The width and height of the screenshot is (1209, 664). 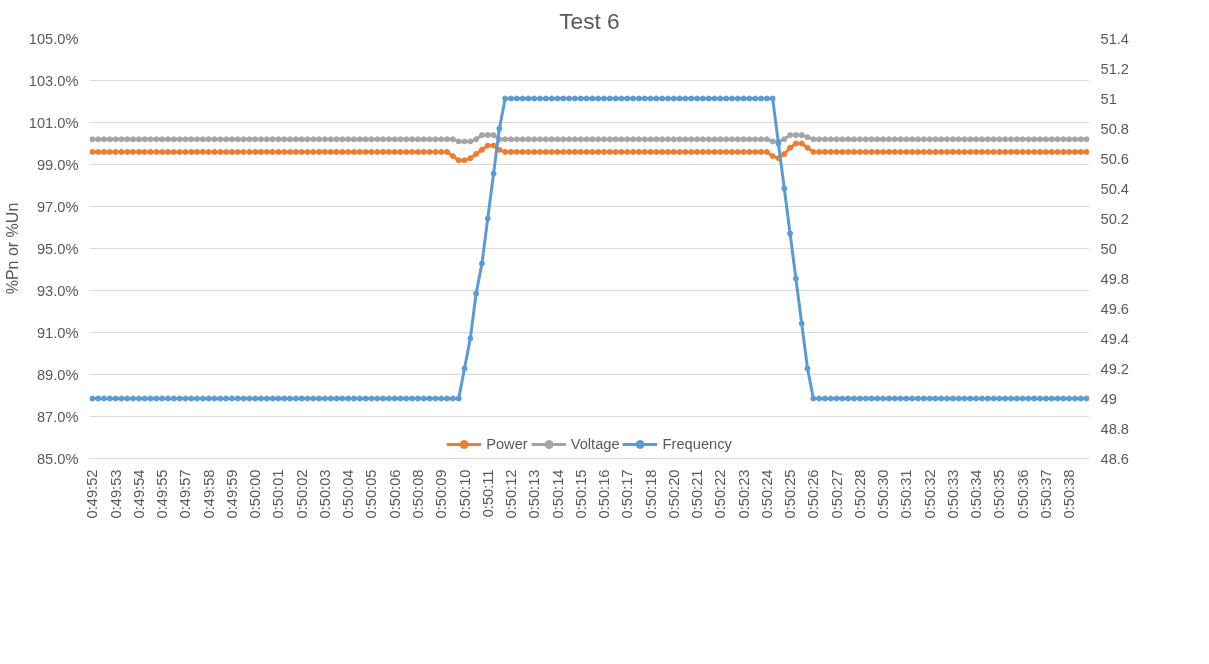 I want to click on x-tick-label: 0:50:33, so click(x=952, y=494).